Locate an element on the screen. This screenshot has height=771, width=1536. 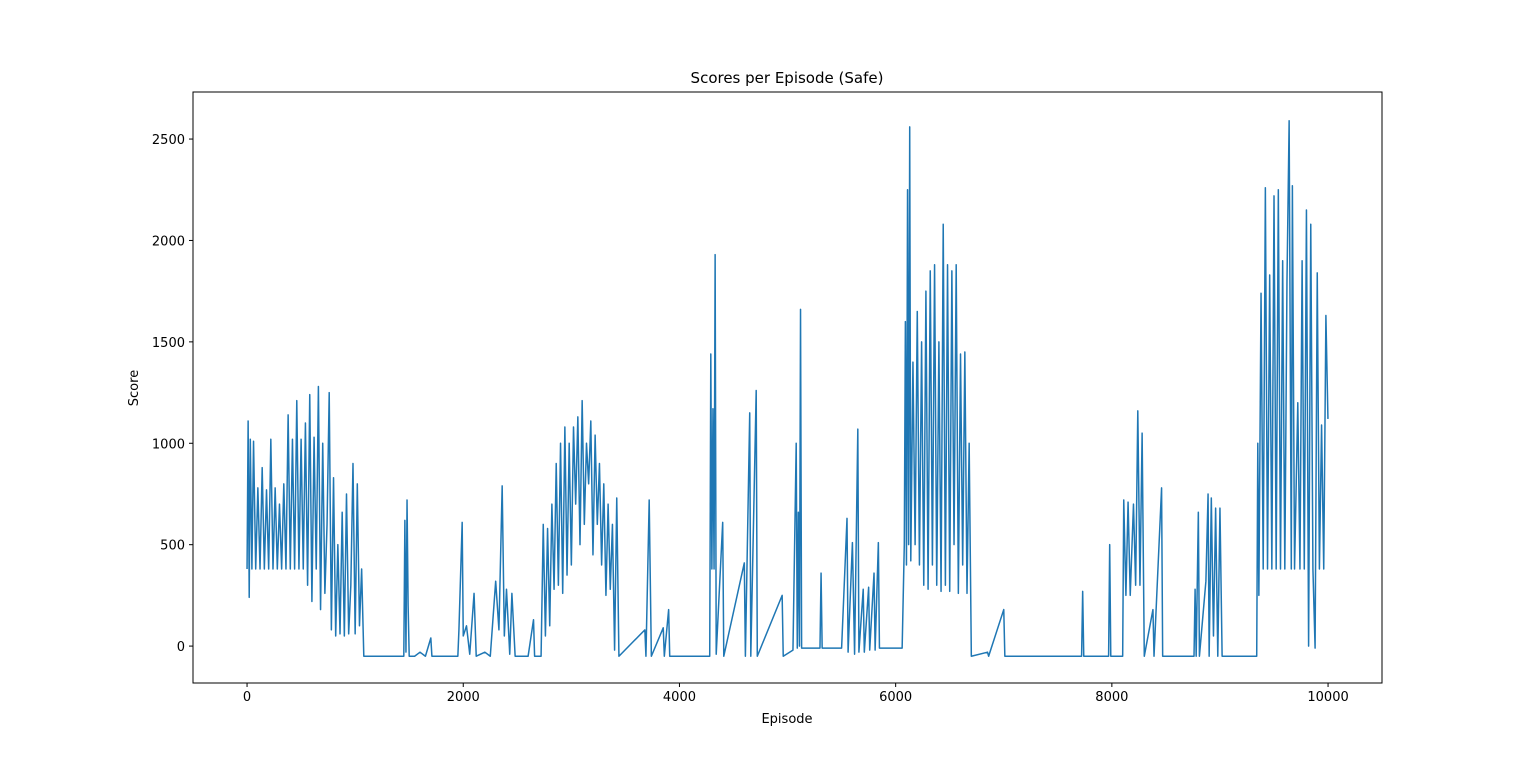
y-tick-label: 0 is located at coordinates (181, 647).